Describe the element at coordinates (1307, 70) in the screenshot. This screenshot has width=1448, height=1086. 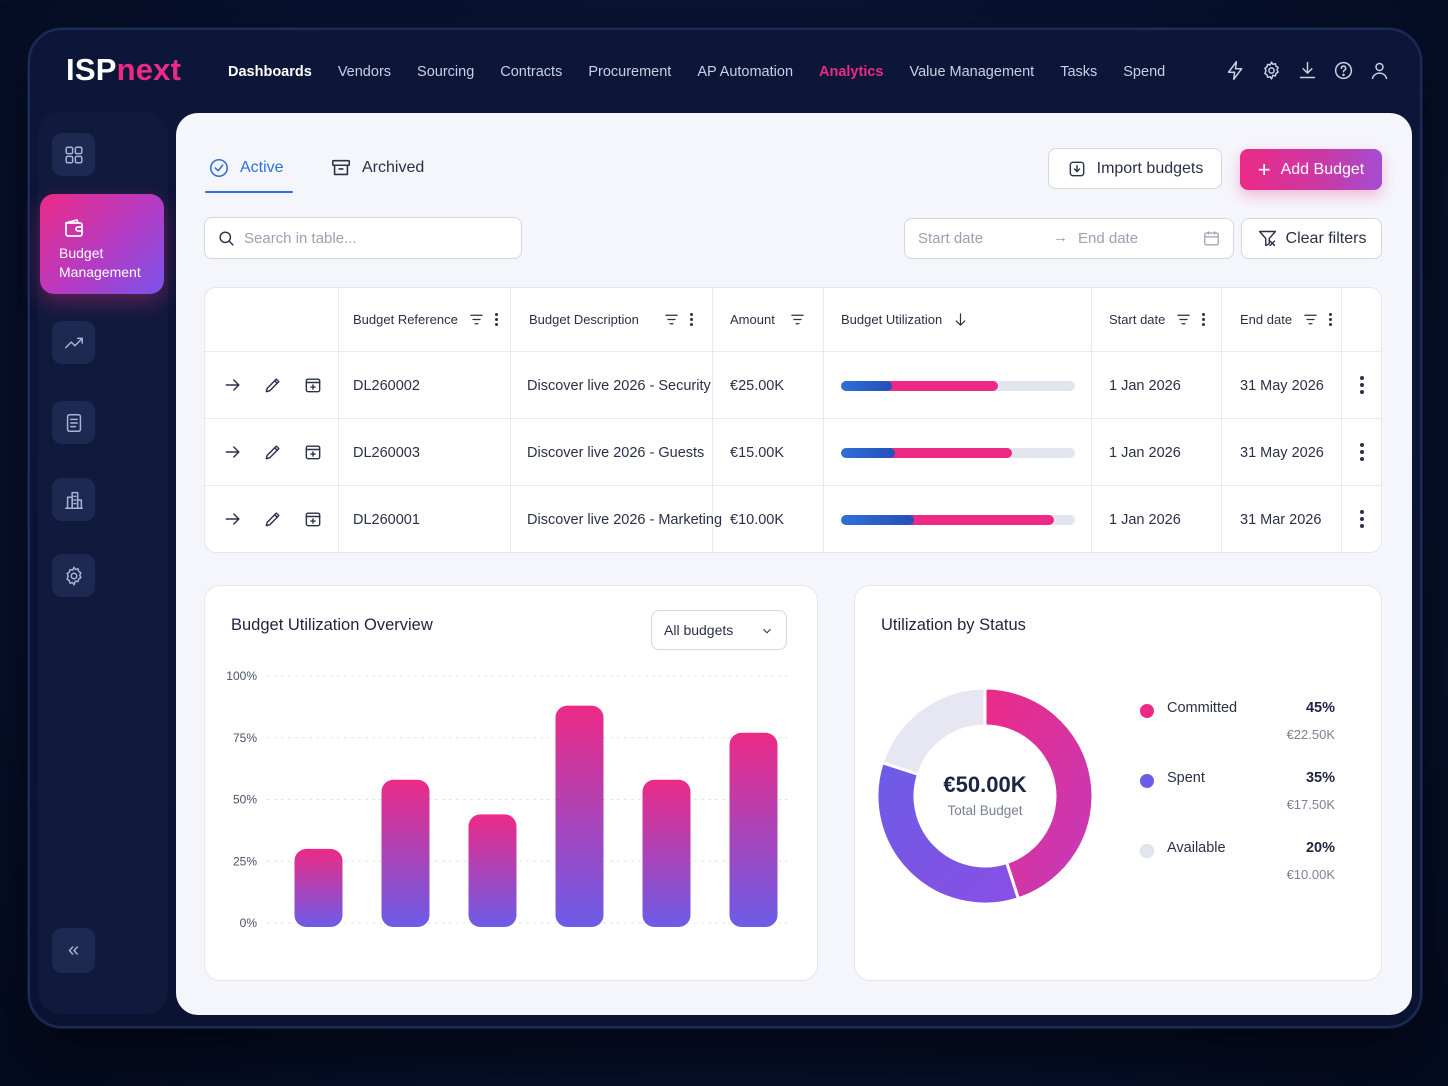
I see `download-icon` at that location.